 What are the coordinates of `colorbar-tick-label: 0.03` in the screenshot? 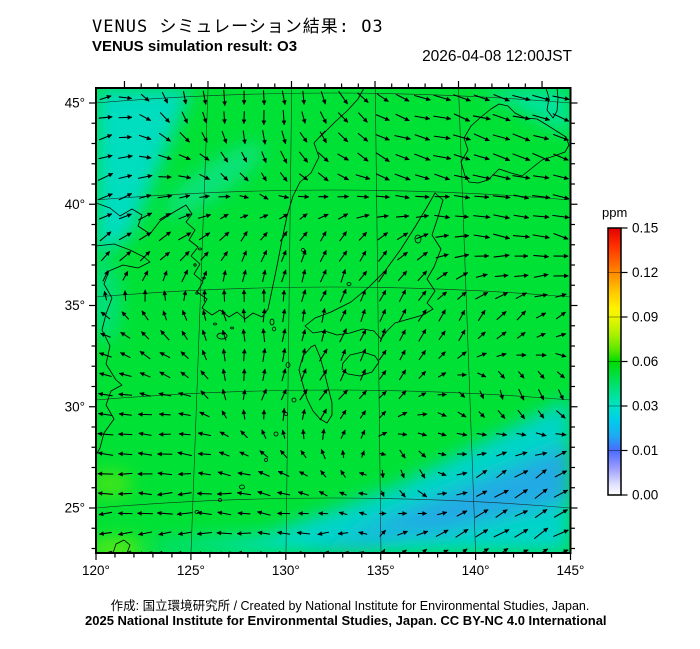 It's located at (645, 406).